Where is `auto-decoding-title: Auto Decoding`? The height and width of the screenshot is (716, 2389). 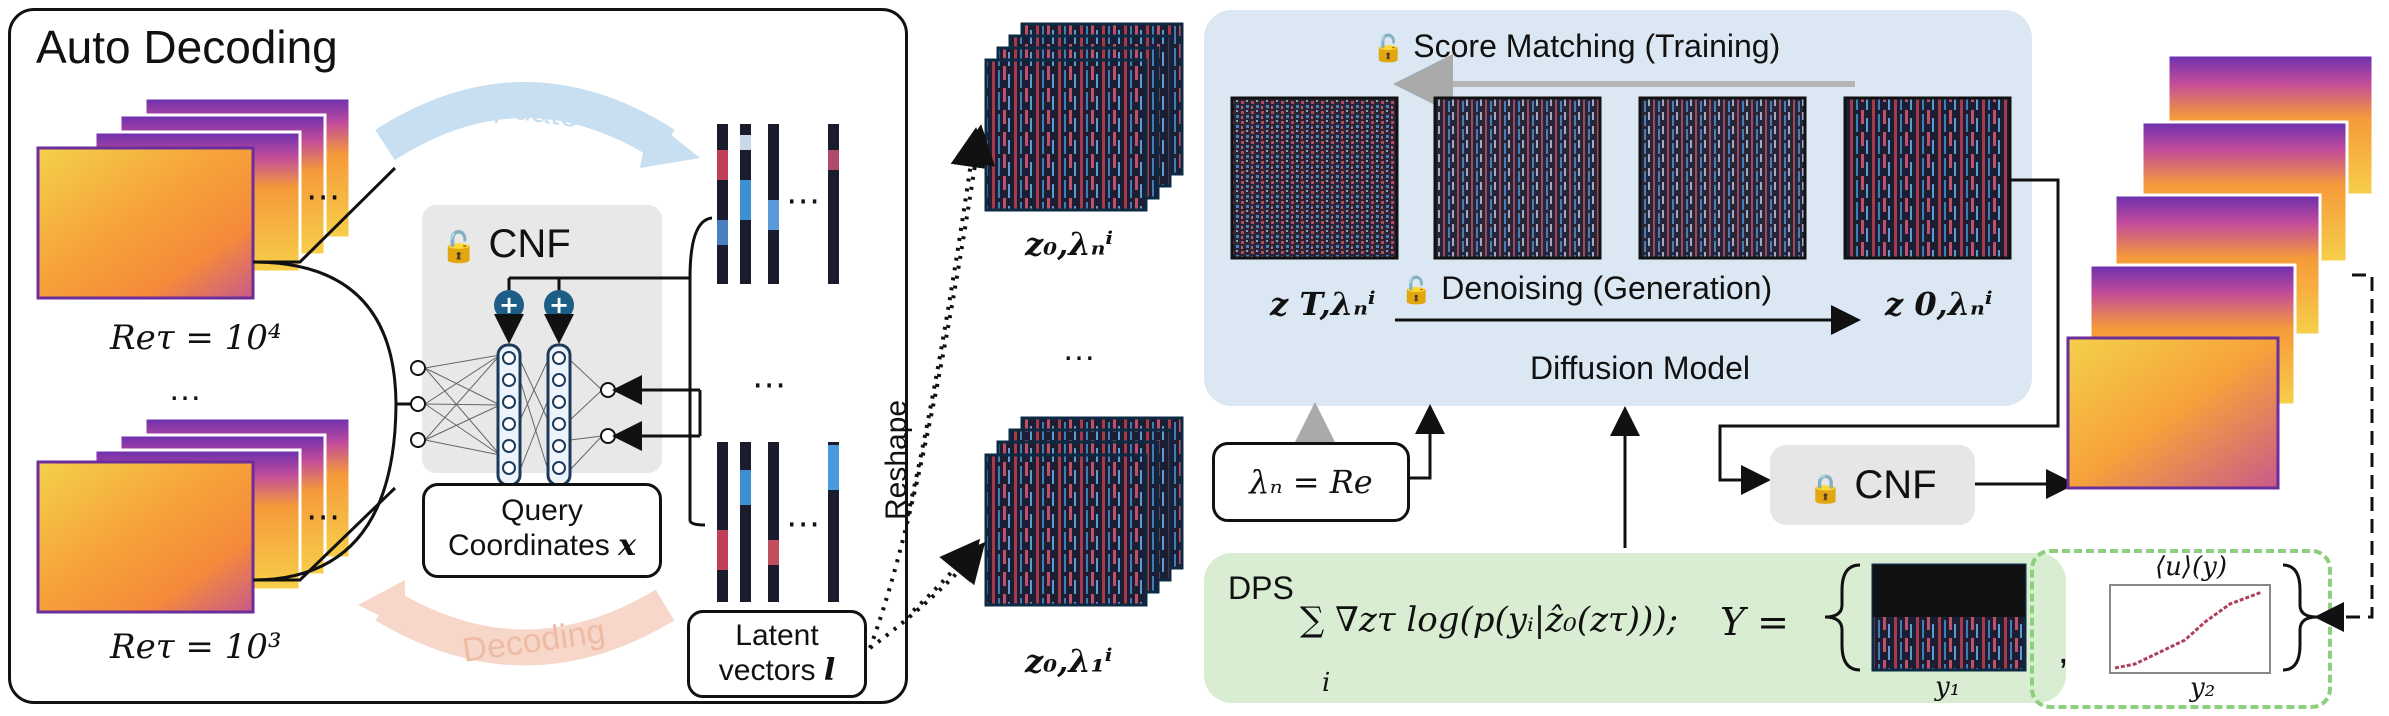
auto-decoding-title: Auto Decoding is located at coordinates (187, 47).